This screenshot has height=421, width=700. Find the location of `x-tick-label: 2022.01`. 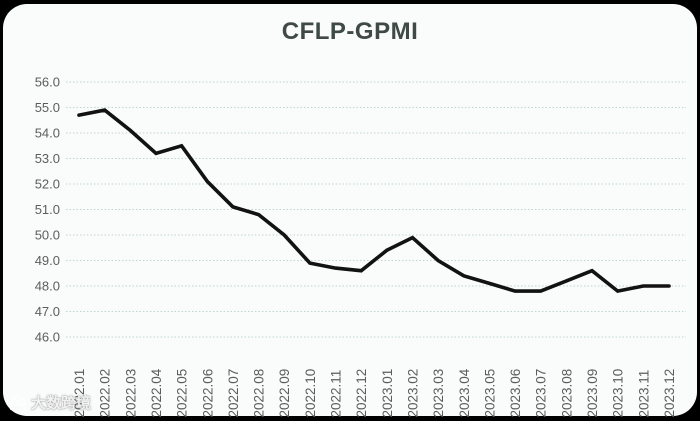

x-tick-label: 2022.01 is located at coordinates (79, 393).